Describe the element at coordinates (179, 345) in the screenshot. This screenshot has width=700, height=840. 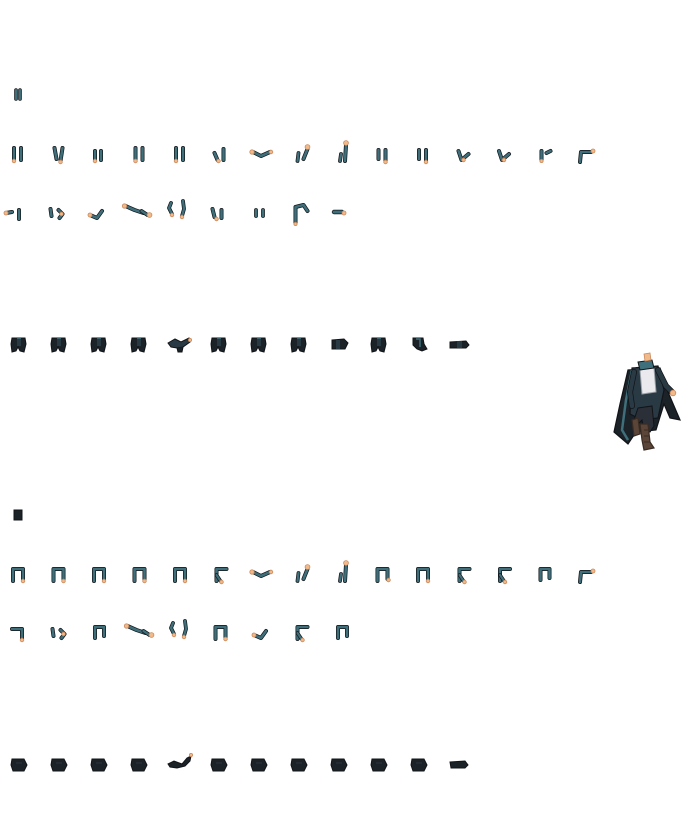
I see `sprite-frame-torso-lean` at that location.